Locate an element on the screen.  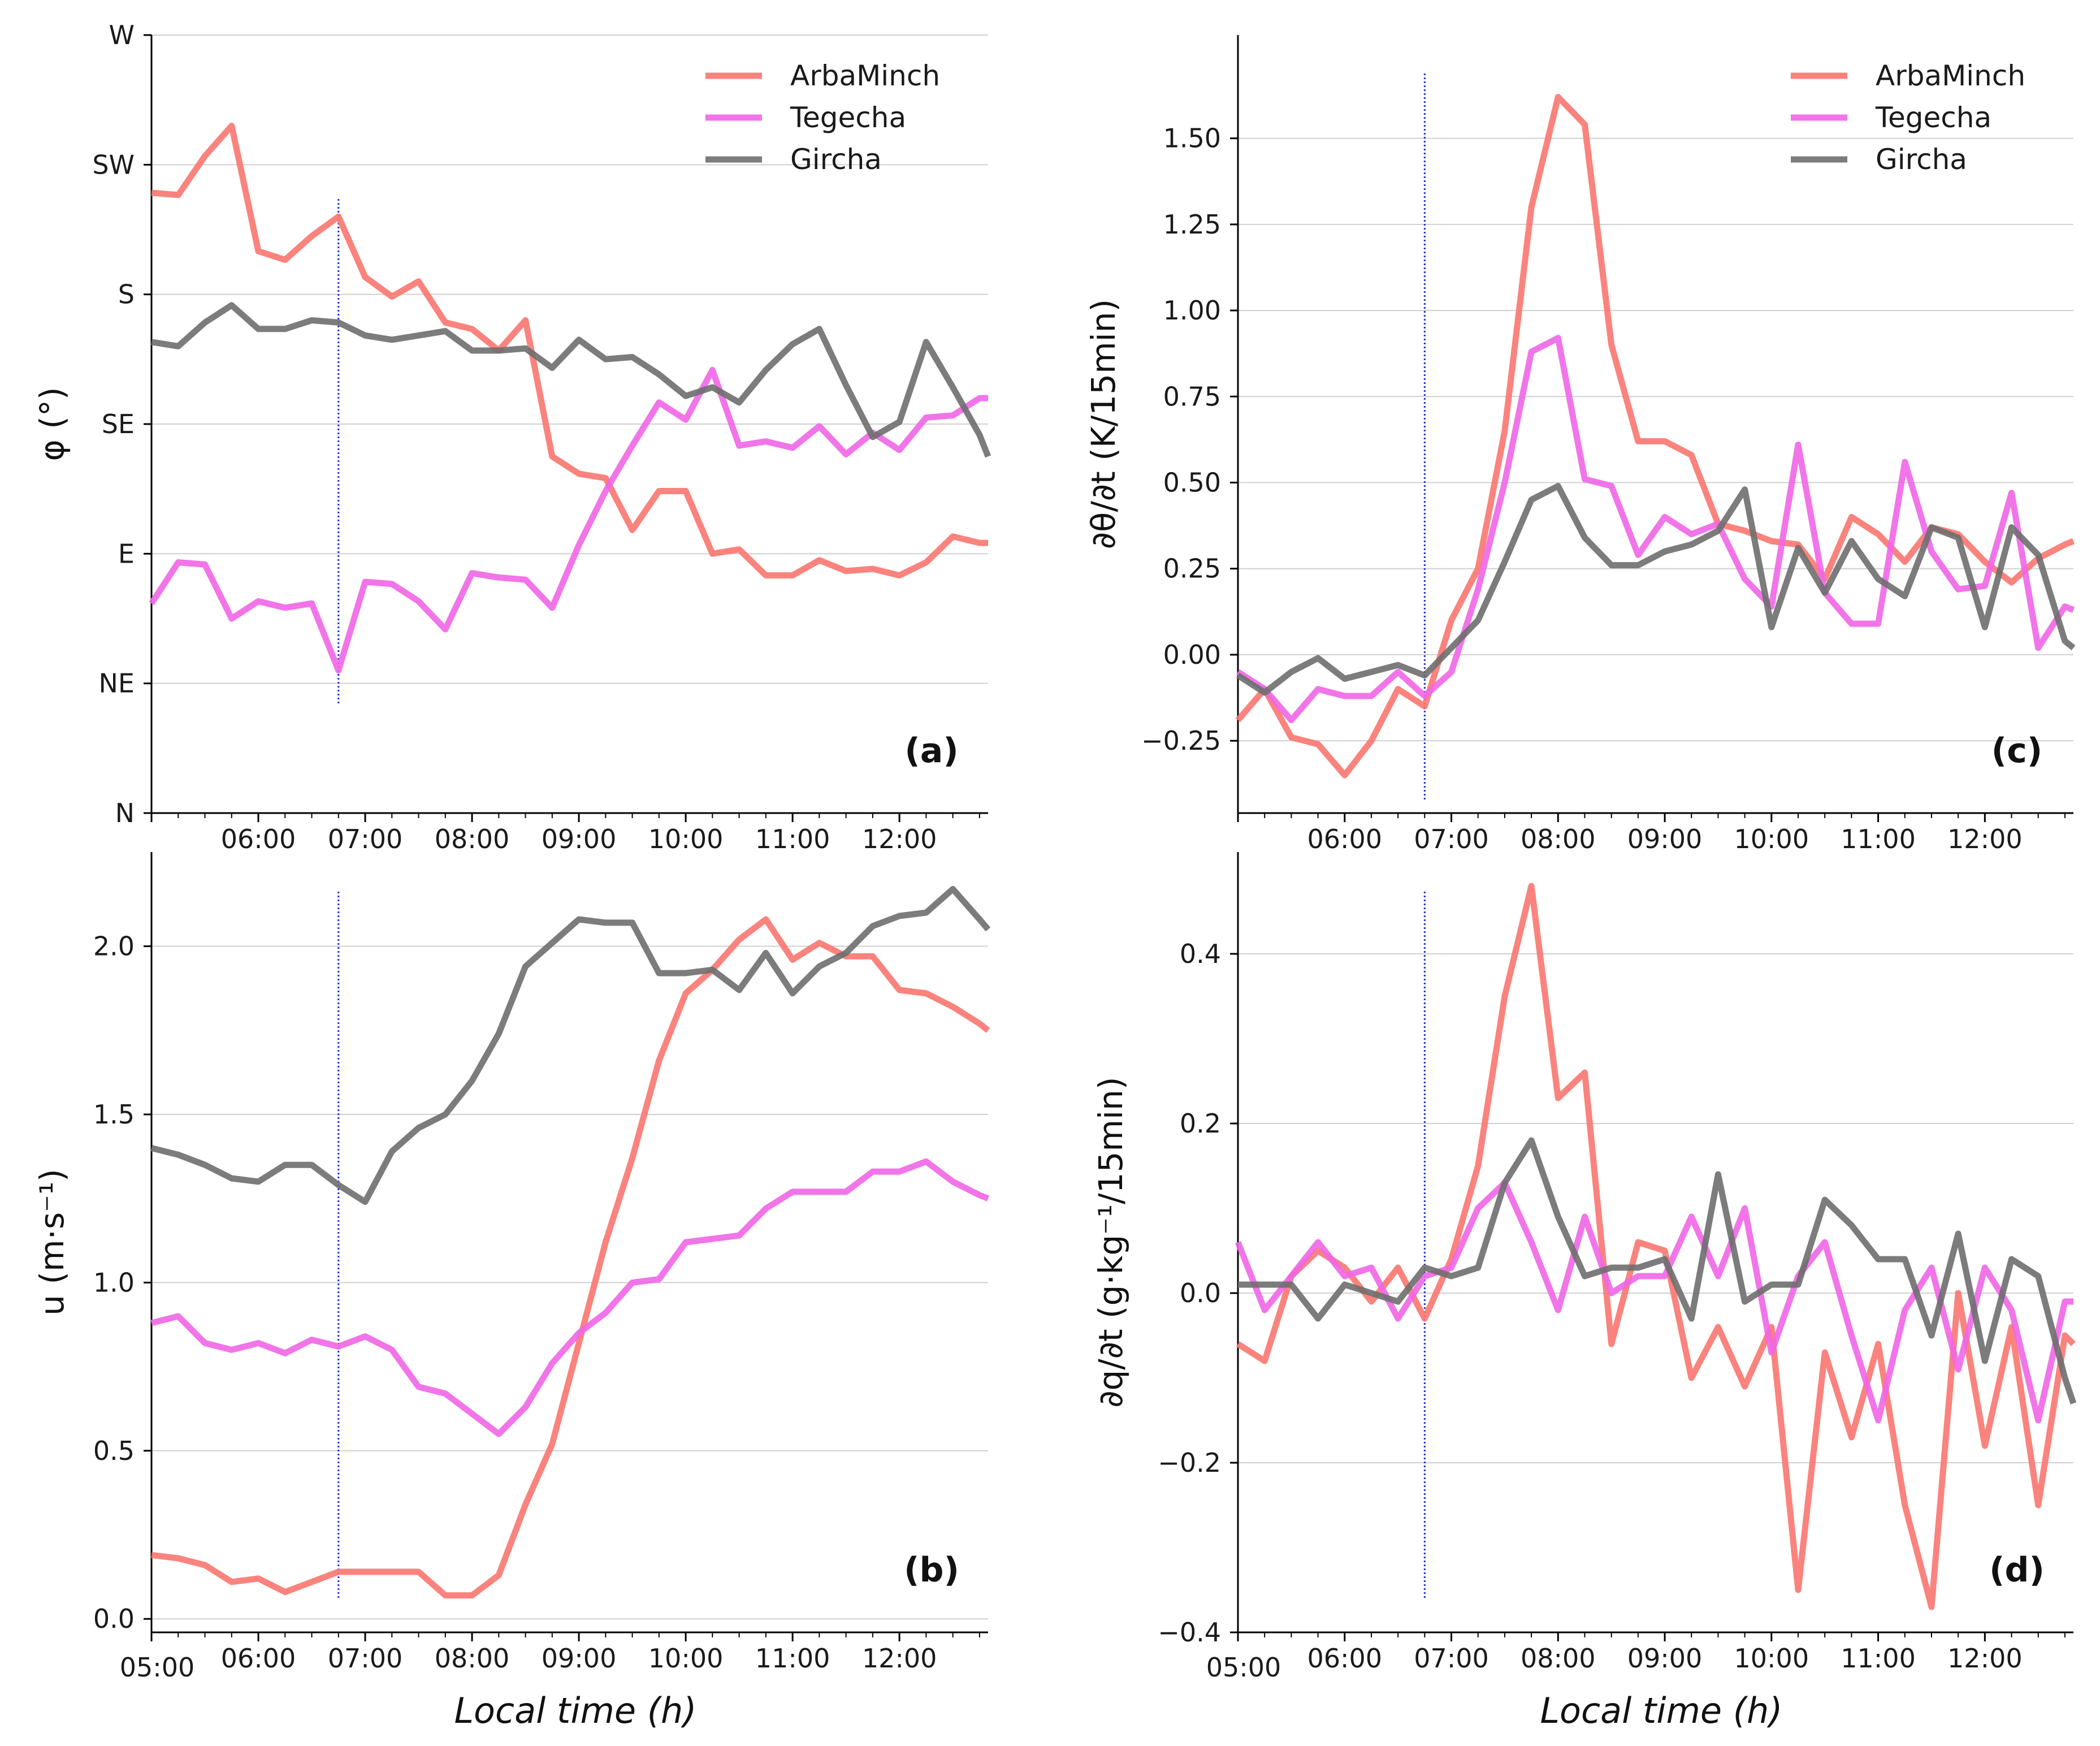
y-tick-label: W is located at coordinates (122, 35).